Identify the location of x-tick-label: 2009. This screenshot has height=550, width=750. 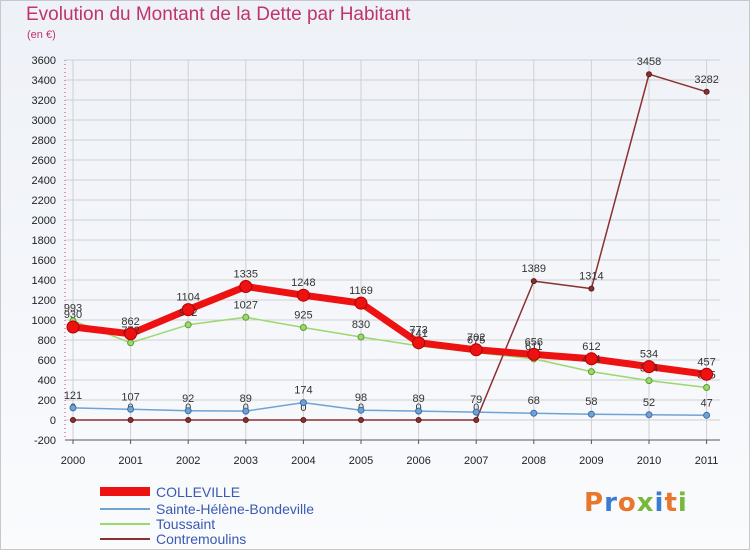
(591, 461).